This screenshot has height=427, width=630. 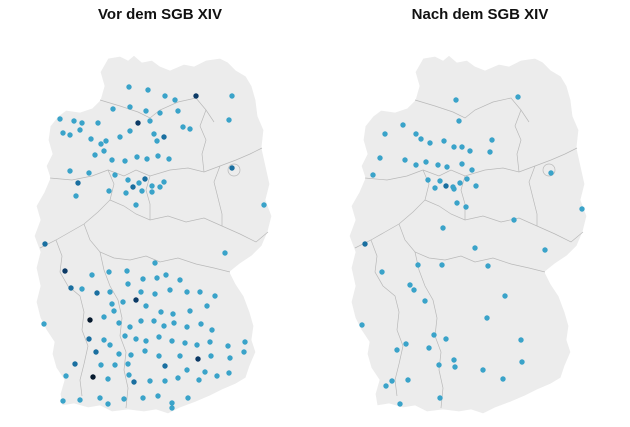 I want to click on berlin-outline, so click(x=234, y=170).